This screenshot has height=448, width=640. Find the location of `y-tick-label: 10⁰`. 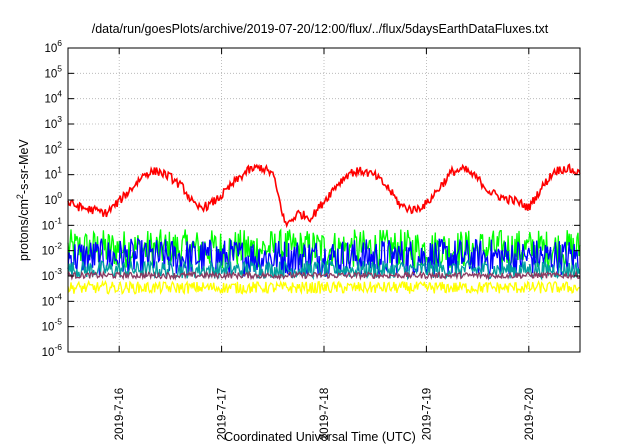

y-tick-label: 10⁰ is located at coordinates (53, 198).